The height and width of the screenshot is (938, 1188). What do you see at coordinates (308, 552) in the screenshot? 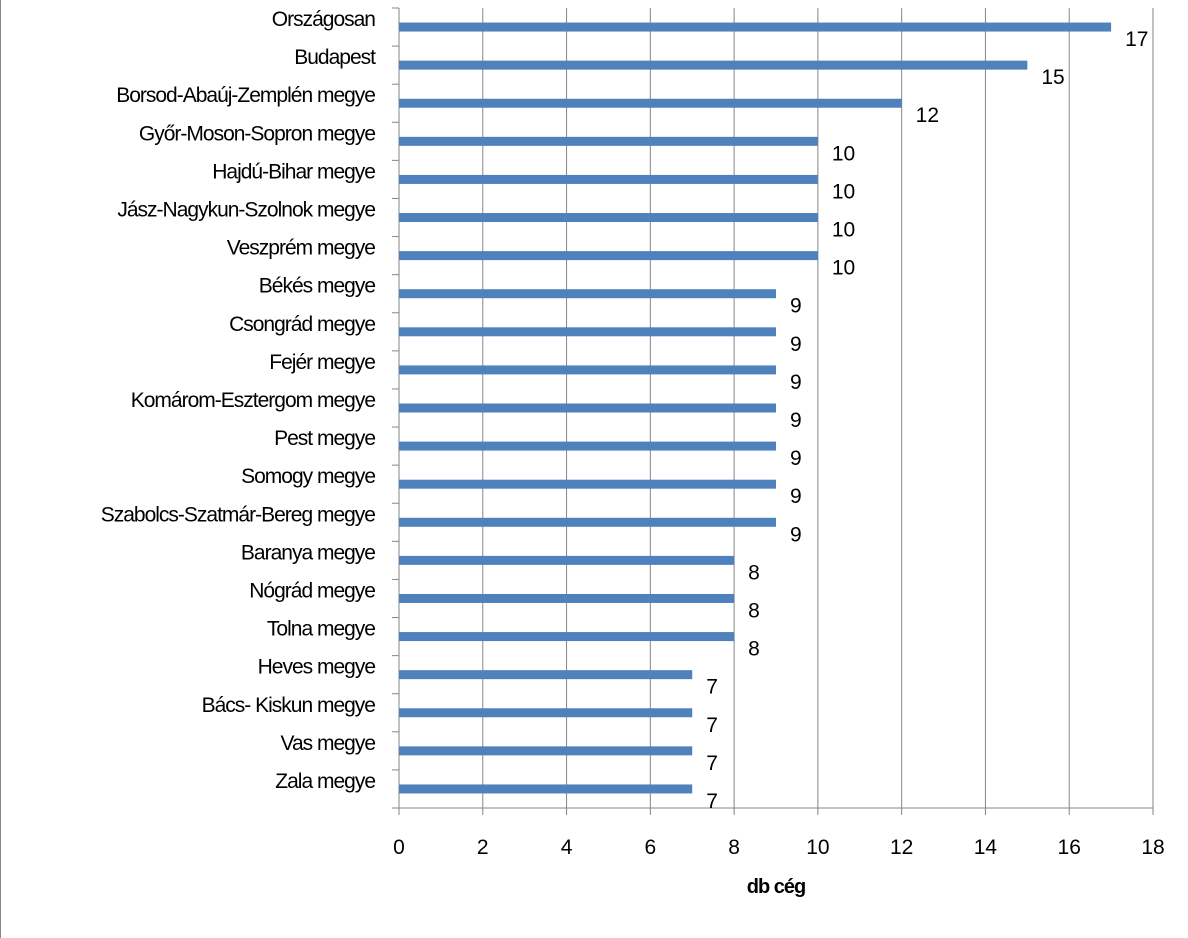
I see `category-label: Baranya megye` at bounding box center [308, 552].